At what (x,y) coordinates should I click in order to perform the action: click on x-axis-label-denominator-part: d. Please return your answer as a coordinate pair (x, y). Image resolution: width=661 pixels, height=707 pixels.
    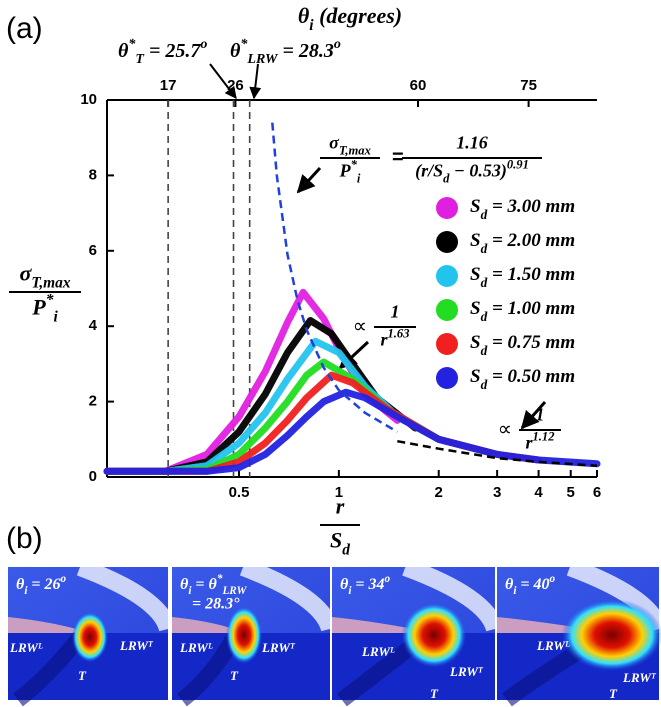
    Looking at the image, I should click on (346, 550).